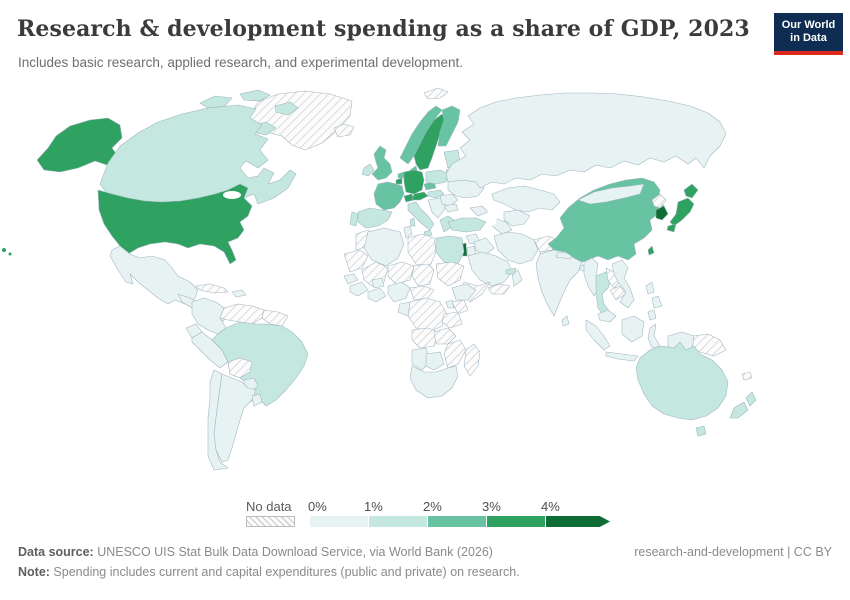  What do you see at coordinates (598, 335) in the screenshot?
I see `country-sumatra` at bounding box center [598, 335].